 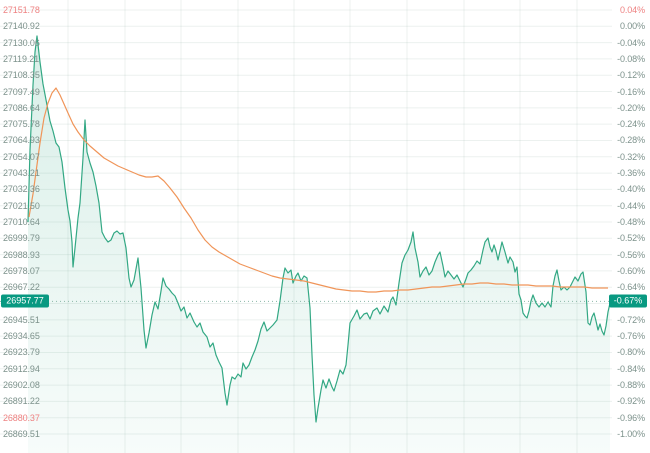 What do you see at coordinates (631, 287) in the screenshot?
I see `percent-axis-label: -0.64%` at bounding box center [631, 287].